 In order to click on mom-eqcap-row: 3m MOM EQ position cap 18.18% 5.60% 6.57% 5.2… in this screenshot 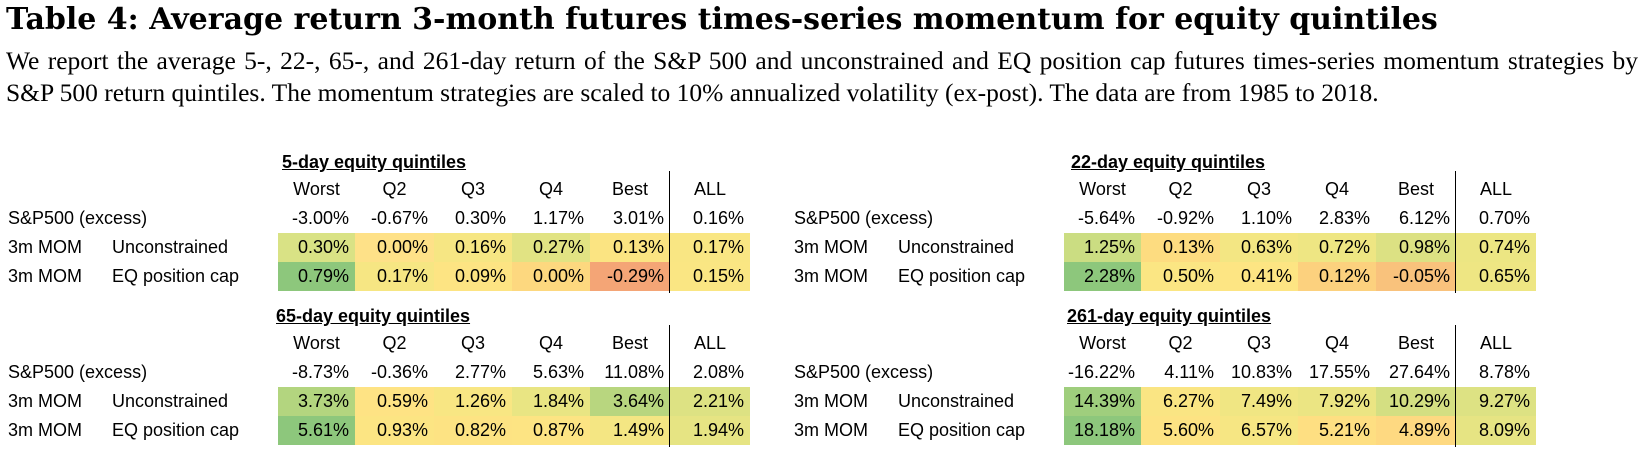, I will do `click(1177, 430)`.